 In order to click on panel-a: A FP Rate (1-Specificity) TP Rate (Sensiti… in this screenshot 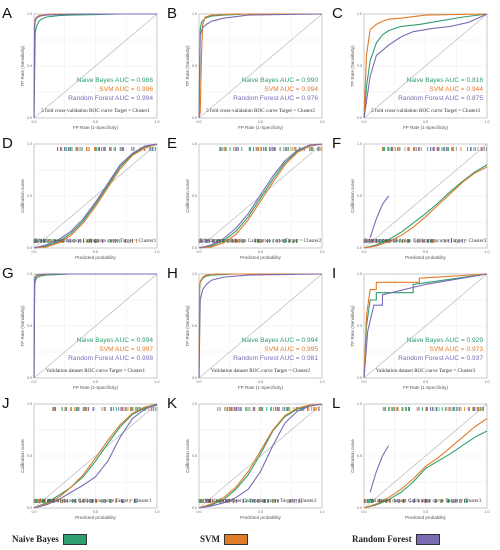, I will do `click(81, 67)`.